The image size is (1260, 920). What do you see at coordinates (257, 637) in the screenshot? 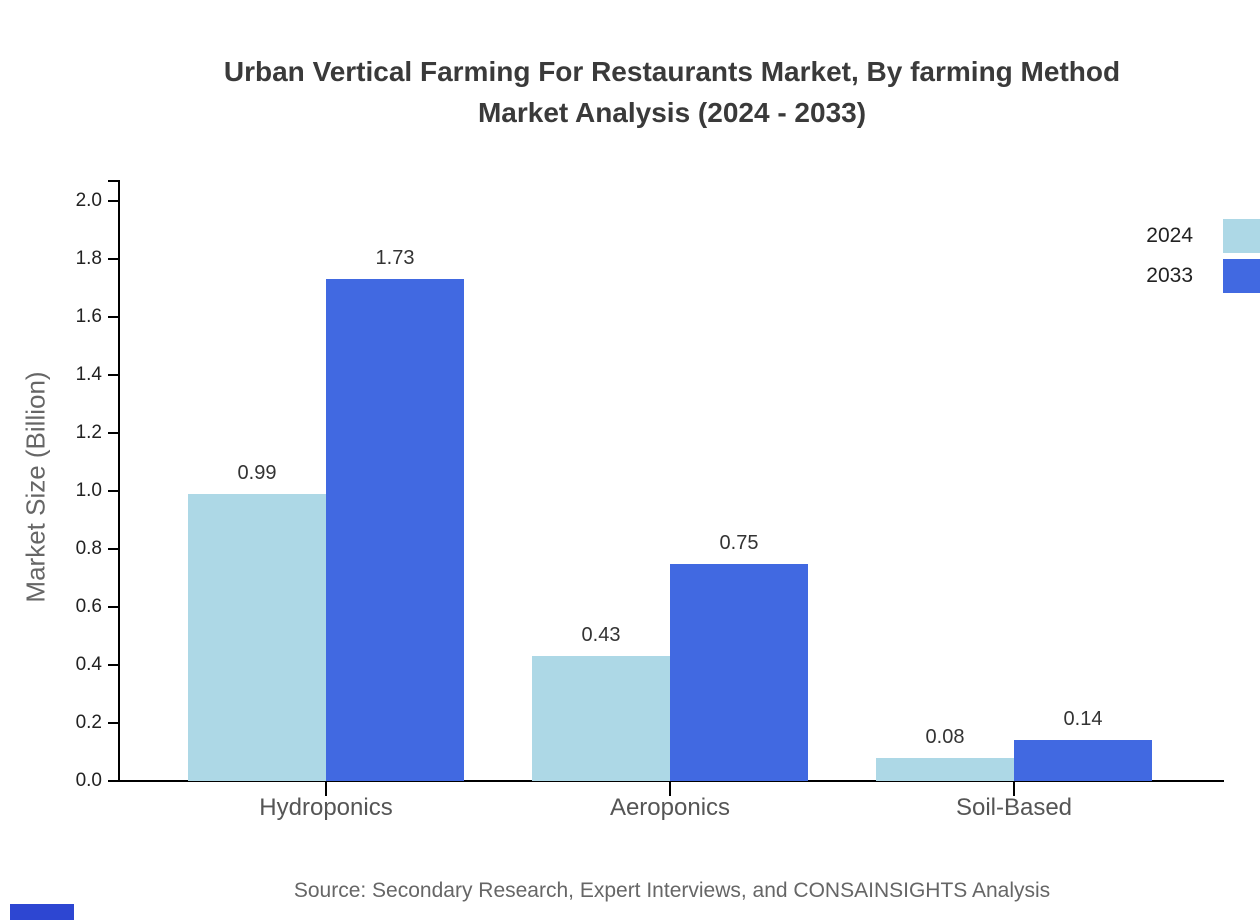
I see `bar-2024-hydroponics` at bounding box center [257, 637].